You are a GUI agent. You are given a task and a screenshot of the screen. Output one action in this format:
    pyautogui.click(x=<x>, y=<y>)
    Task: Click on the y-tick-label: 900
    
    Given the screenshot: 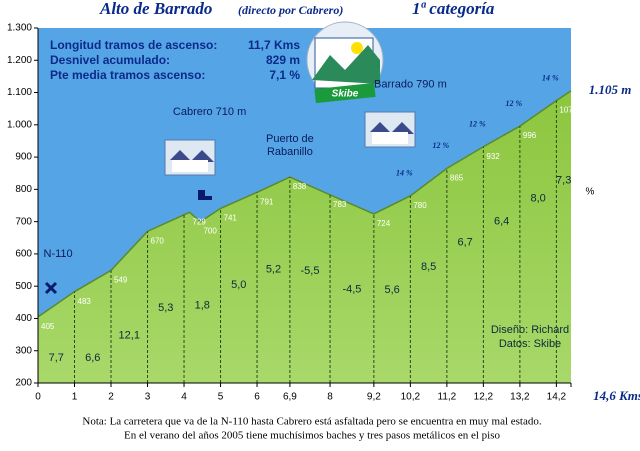 What is the action you would take?
    pyautogui.click(x=23, y=157)
    